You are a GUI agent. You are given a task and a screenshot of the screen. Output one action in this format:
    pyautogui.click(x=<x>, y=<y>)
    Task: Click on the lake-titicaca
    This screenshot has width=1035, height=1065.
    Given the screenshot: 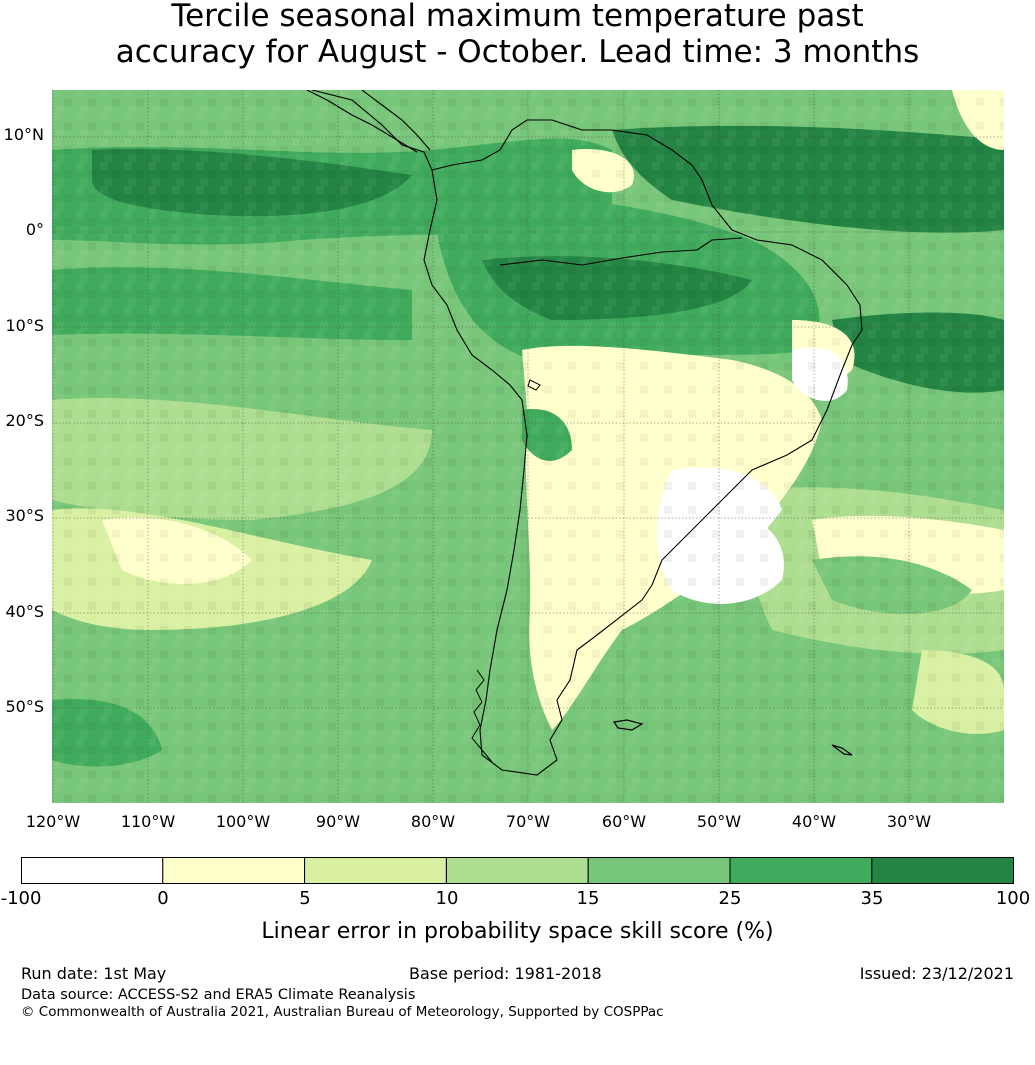 What is the action you would take?
    pyautogui.click(x=534, y=385)
    